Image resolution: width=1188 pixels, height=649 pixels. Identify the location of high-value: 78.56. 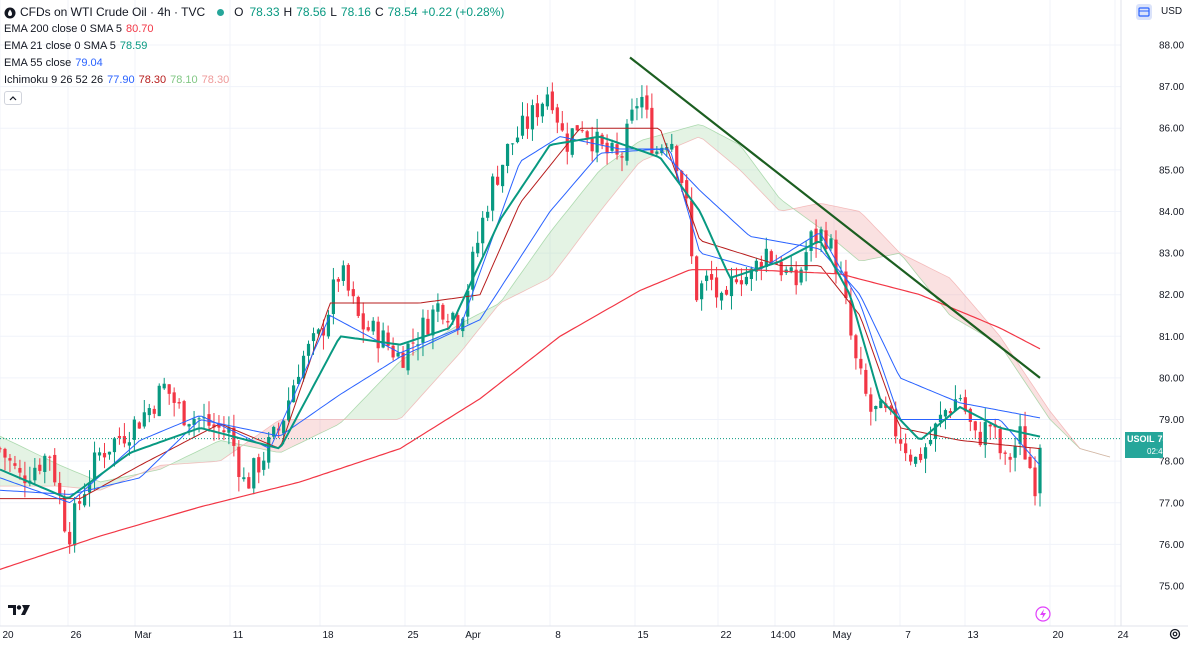
(311, 12).